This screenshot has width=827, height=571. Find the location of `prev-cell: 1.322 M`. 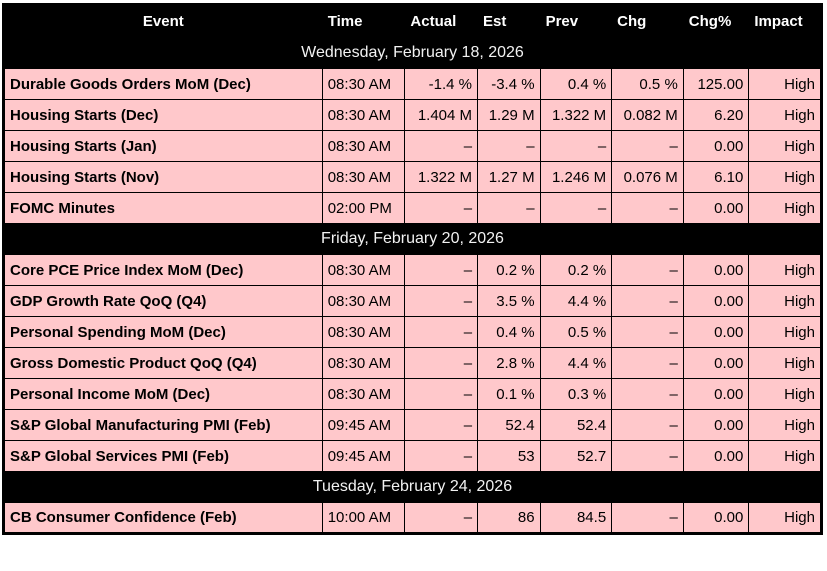

prev-cell: 1.322 M is located at coordinates (576, 115).